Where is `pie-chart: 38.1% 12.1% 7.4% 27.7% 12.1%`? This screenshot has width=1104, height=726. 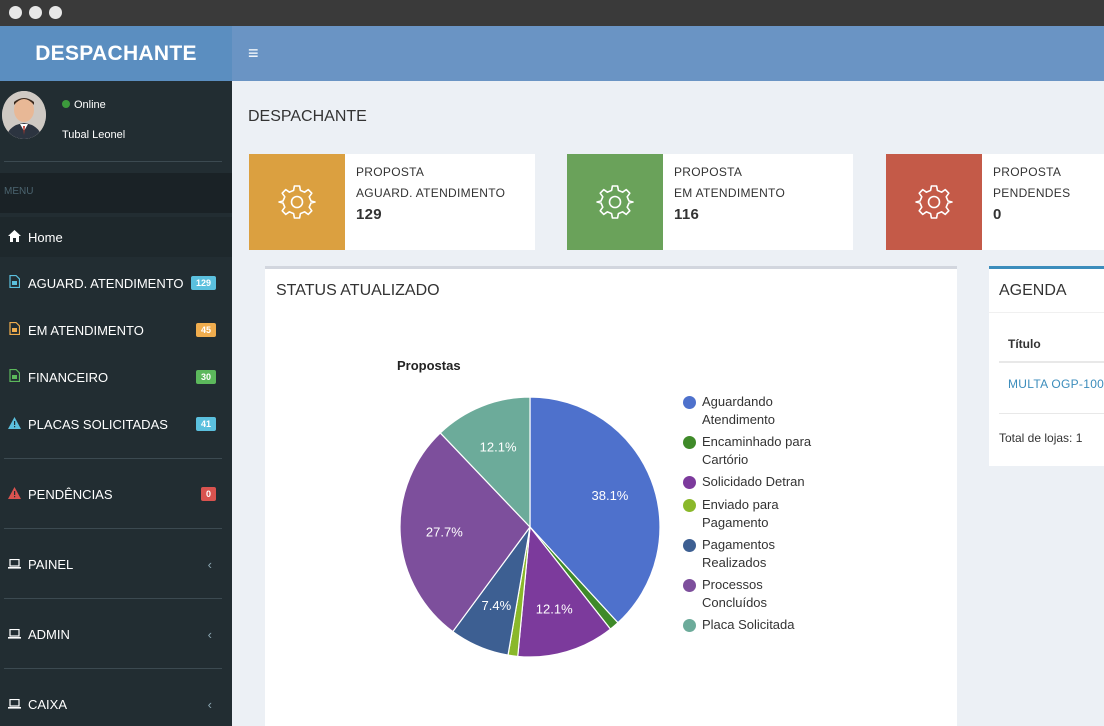
pie-chart: 38.1% 12.1% 7.4% 27.7% 12.1% is located at coordinates (530, 527).